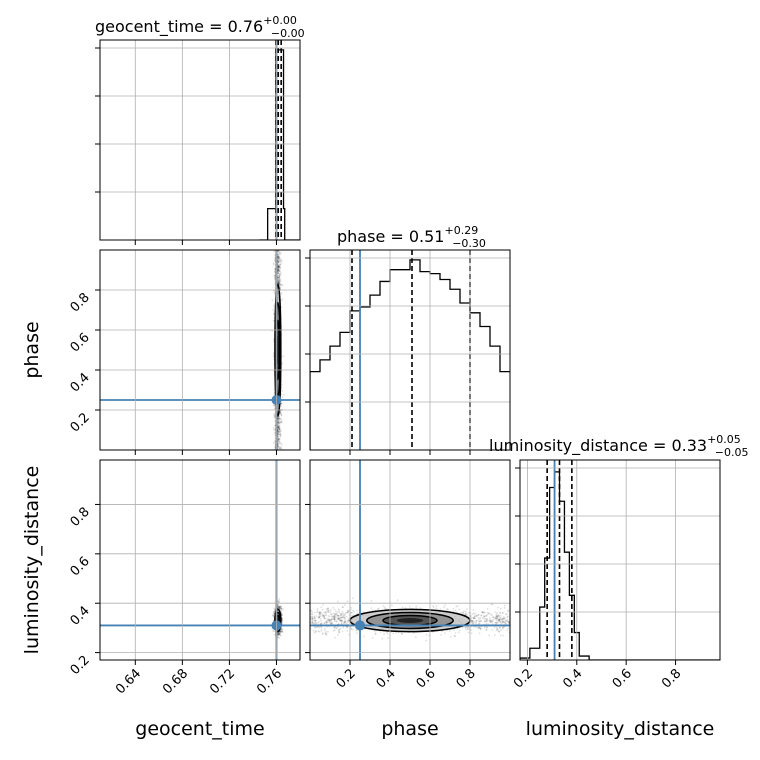 The width and height of the screenshot is (760, 760). I want to click on panel-frame, so click(200, 140).